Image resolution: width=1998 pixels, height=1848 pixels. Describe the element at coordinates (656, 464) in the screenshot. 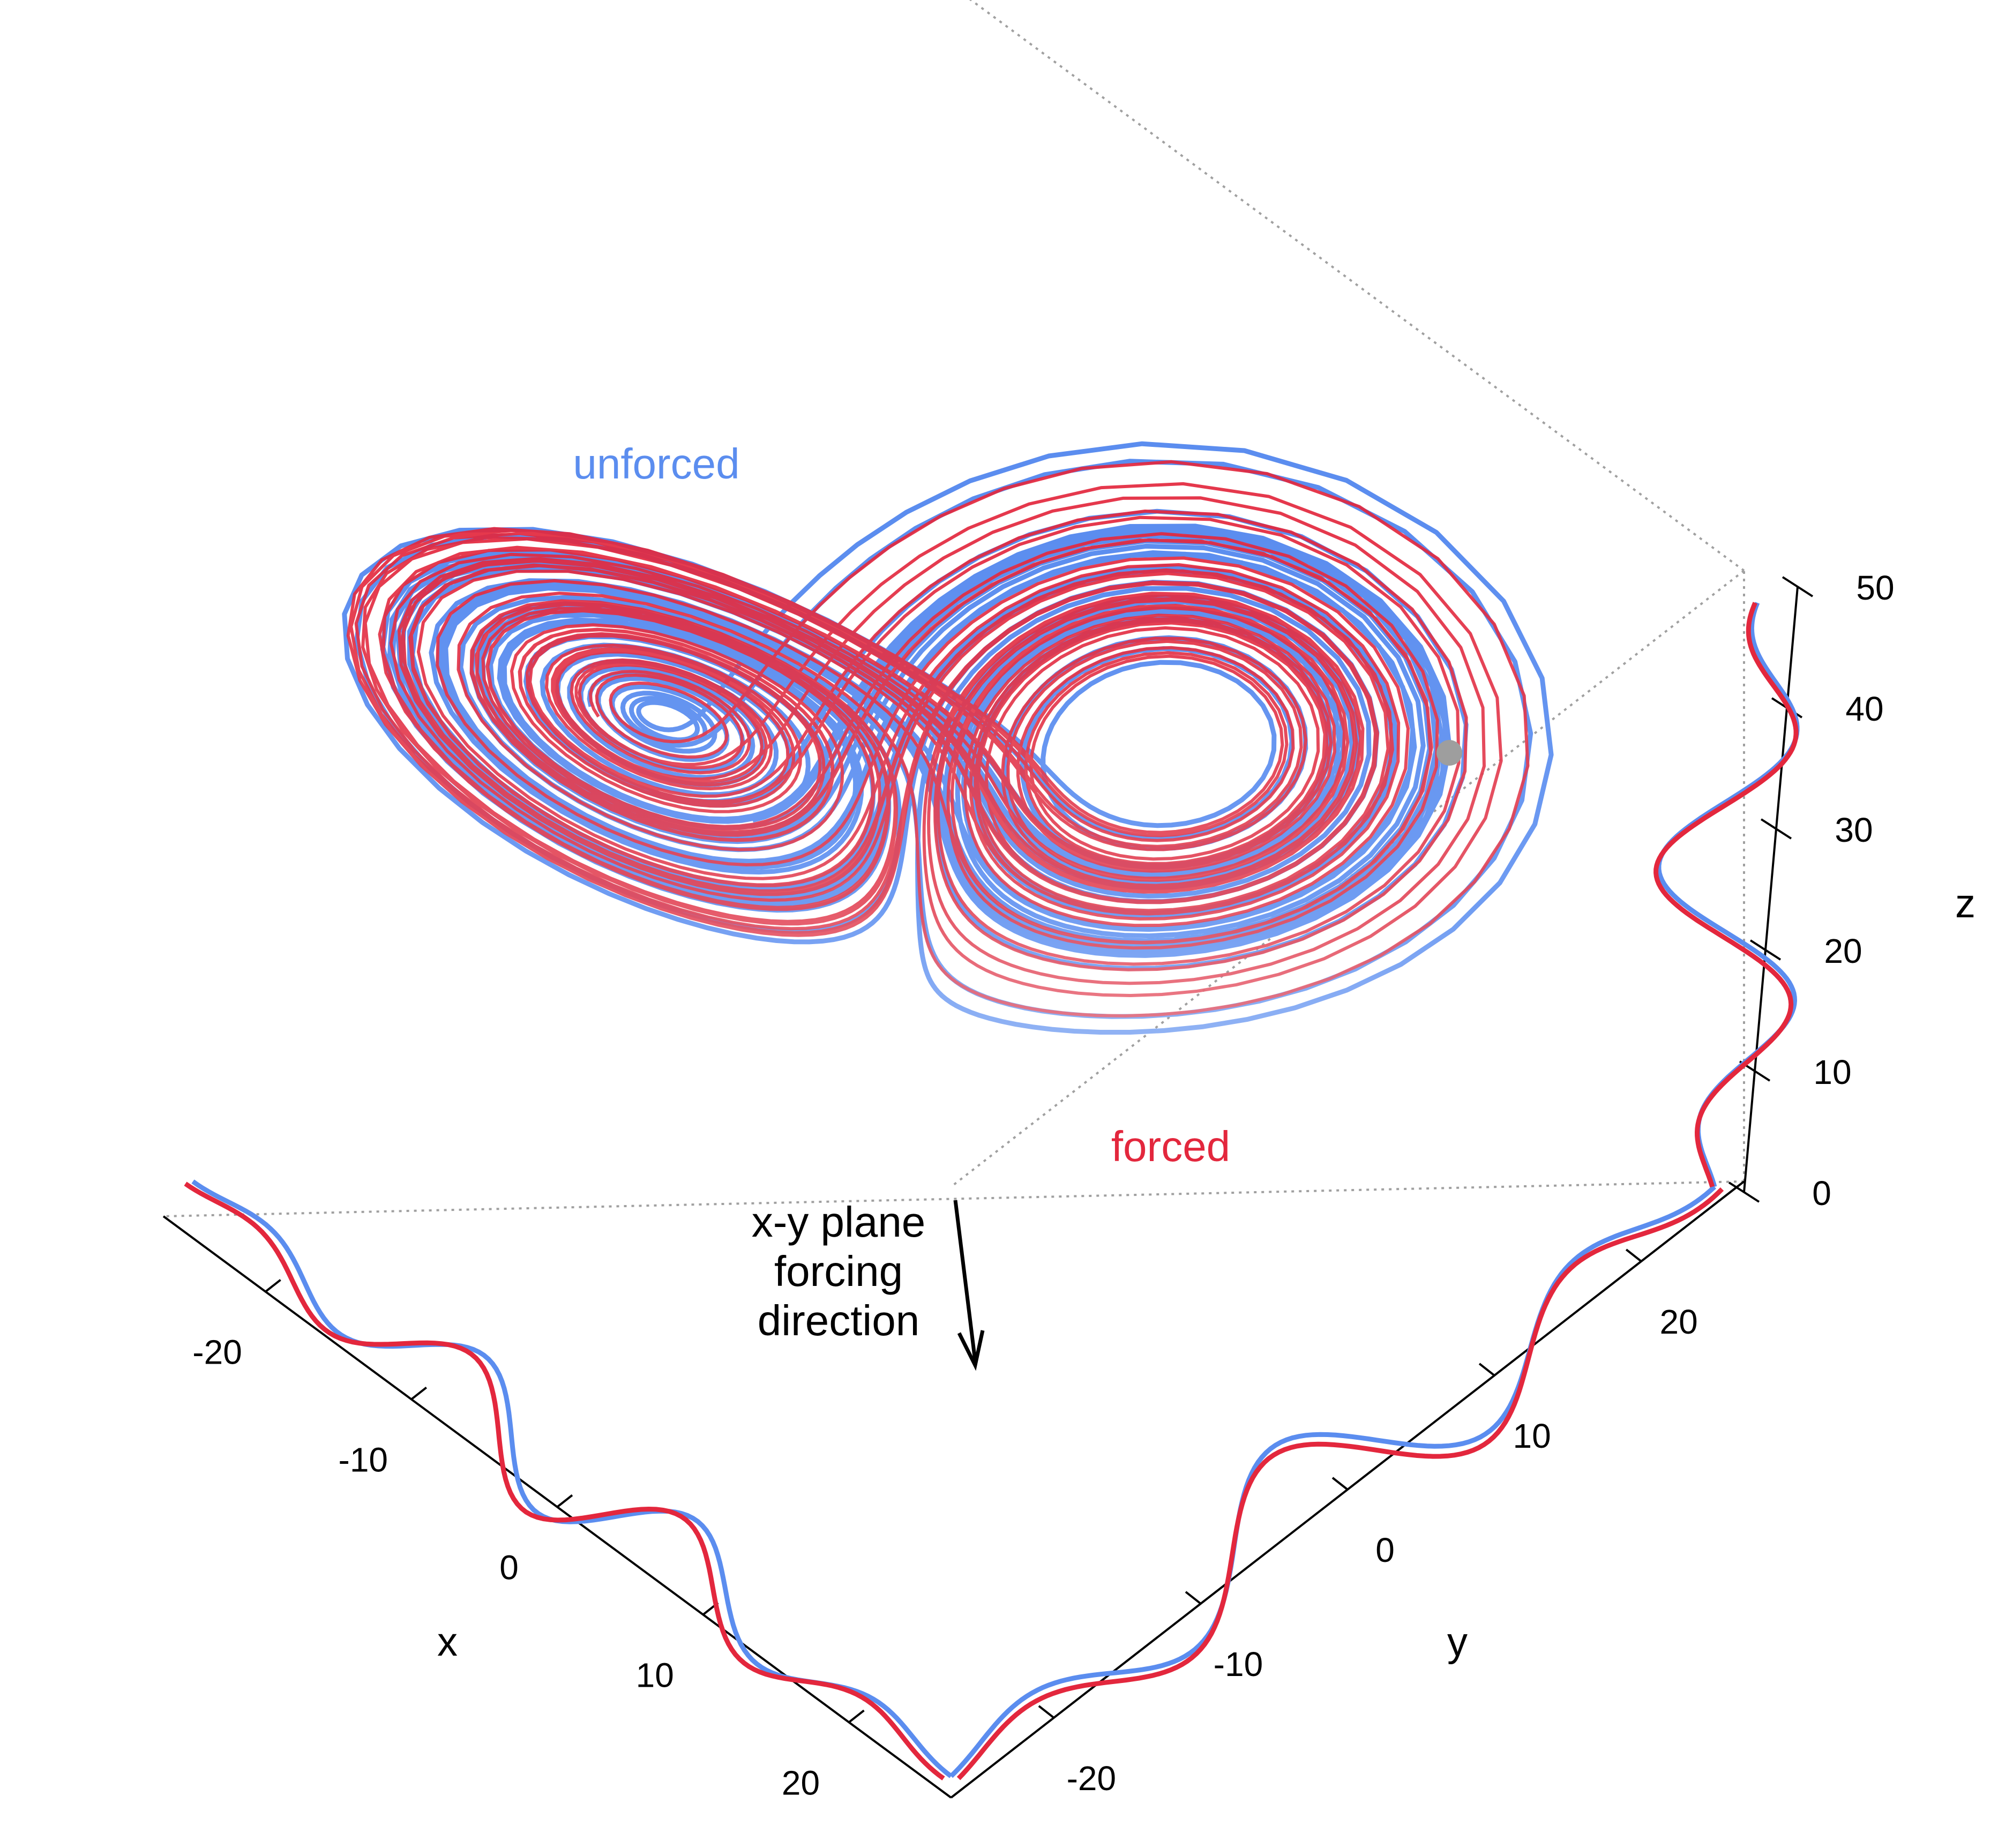

I see `series-label-unforced: unforced` at that location.